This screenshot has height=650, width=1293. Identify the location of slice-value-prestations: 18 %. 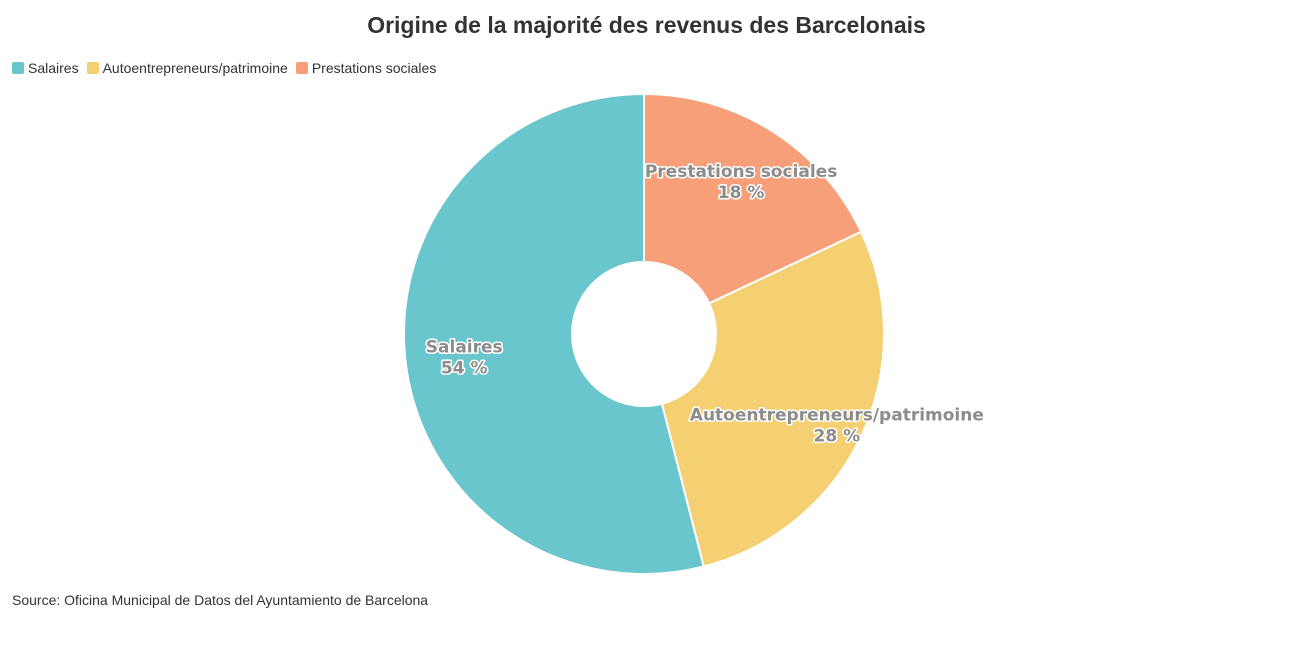
(741, 193).